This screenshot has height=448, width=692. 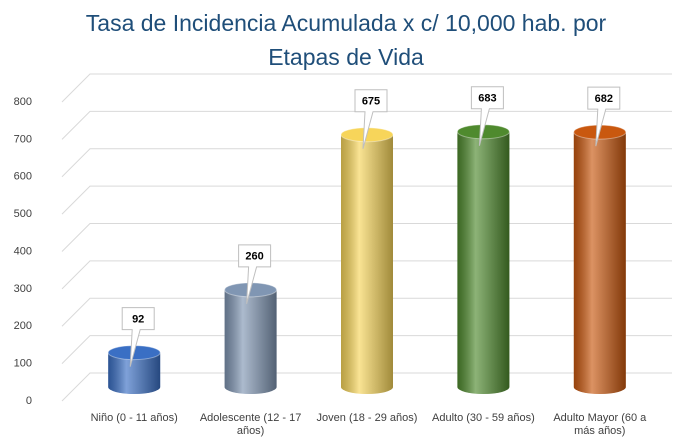 What do you see at coordinates (29, 401) in the screenshot?
I see `y-tick-label: 0` at bounding box center [29, 401].